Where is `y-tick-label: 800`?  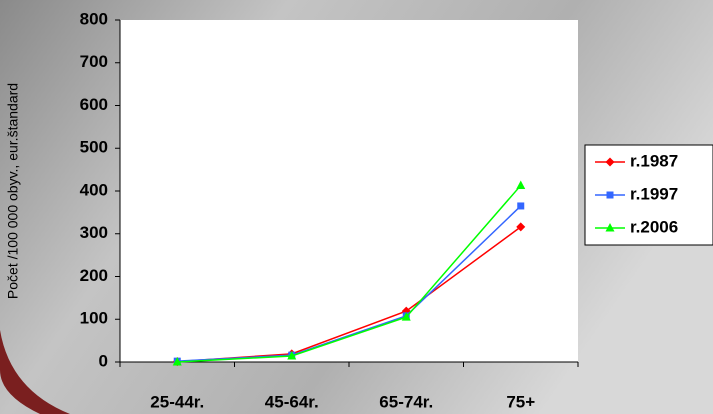 y-tick-label: 800 is located at coordinates (94, 18).